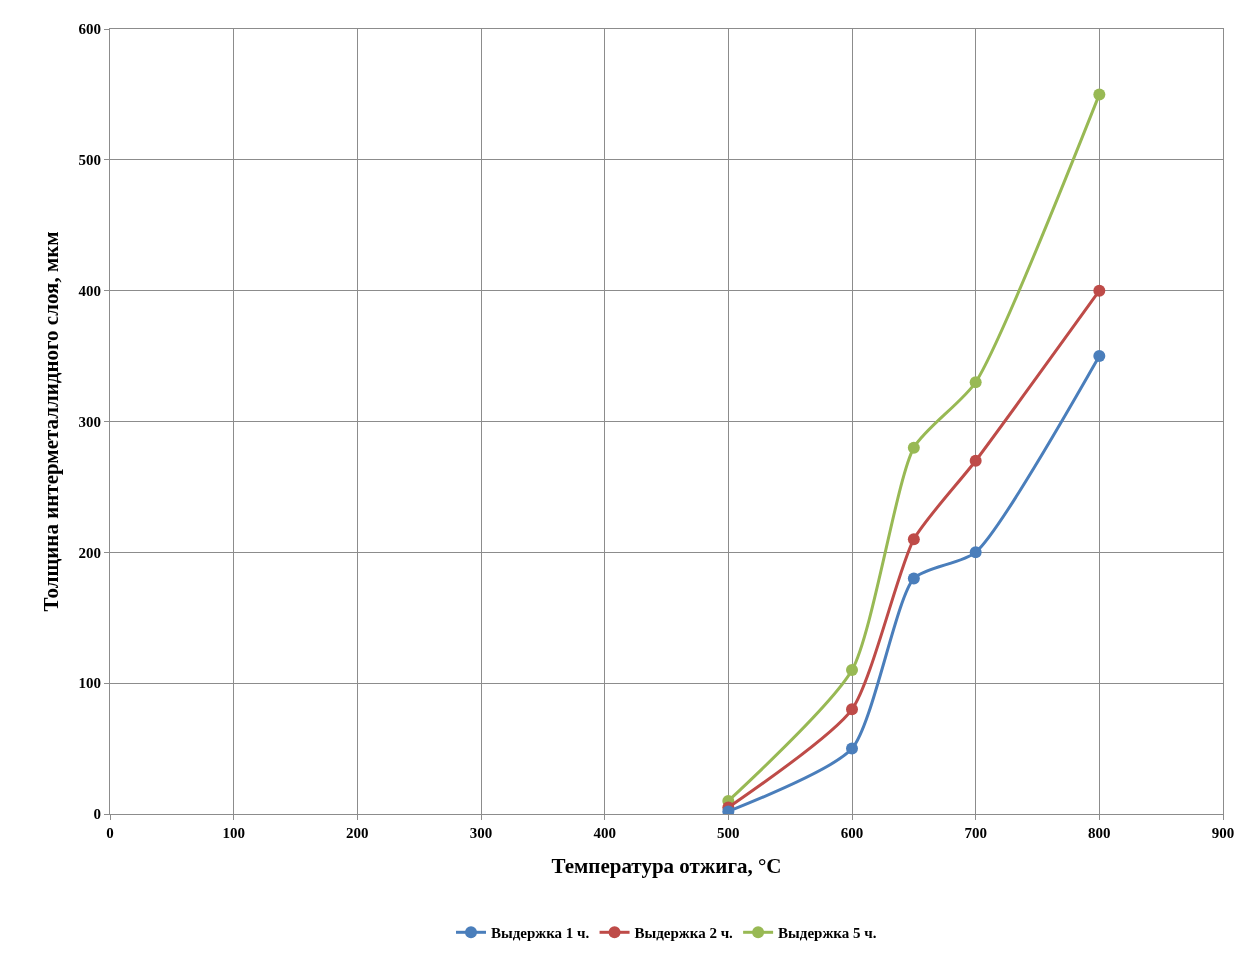 This screenshot has height=961, width=1243. I want to click on y-axis-title: Толщина интерметаллидного слоя, мкм, so click(50, 421).